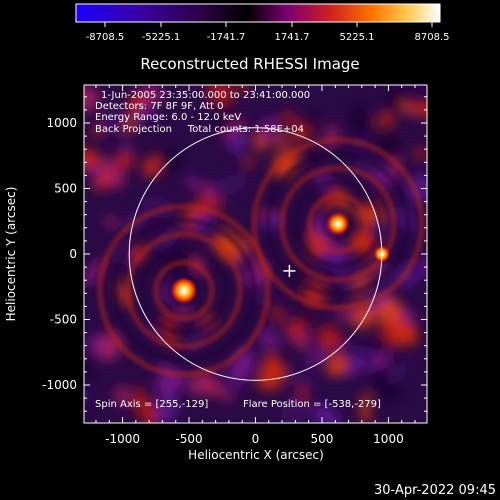 Image resolution: width=500 pixels, height=500 pixels. I want to click on spin-axis-marker, so click(289, 270).